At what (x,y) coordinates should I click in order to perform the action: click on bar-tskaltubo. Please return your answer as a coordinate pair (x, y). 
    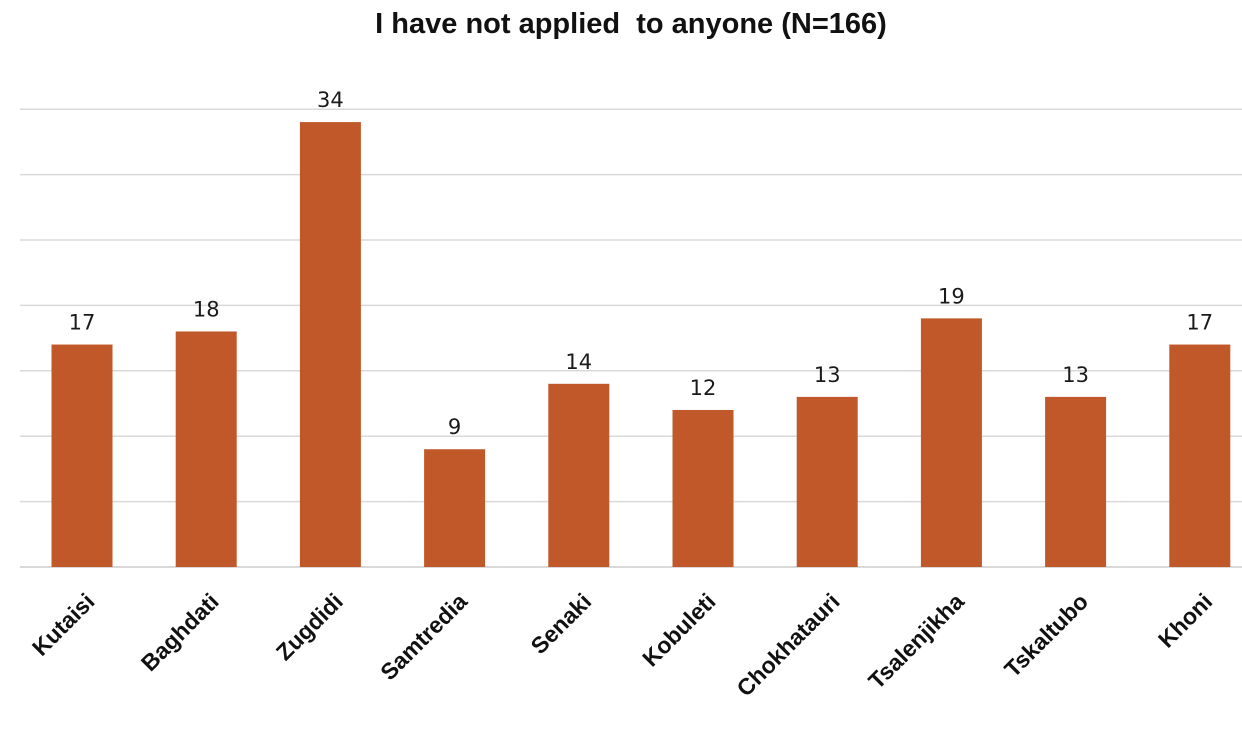
    Looking at the image, I should click on (1076, 481).